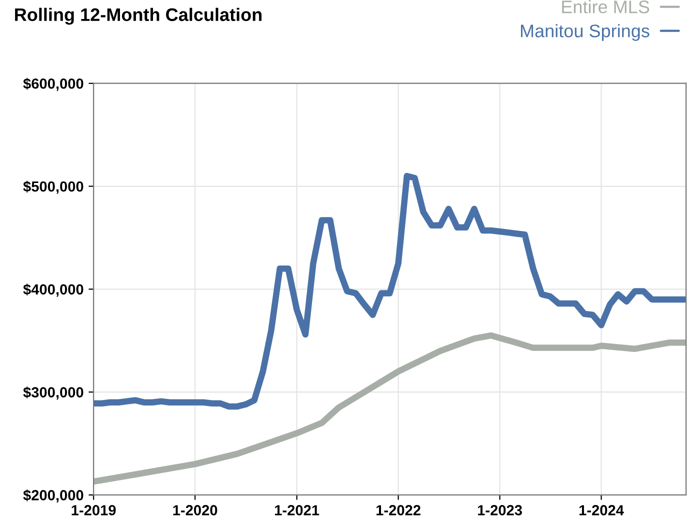  What do you see at coordinates (195, 510) in the screenshot?
I see `x-tick-label: 1-2020` at bounding box center [195, 510].